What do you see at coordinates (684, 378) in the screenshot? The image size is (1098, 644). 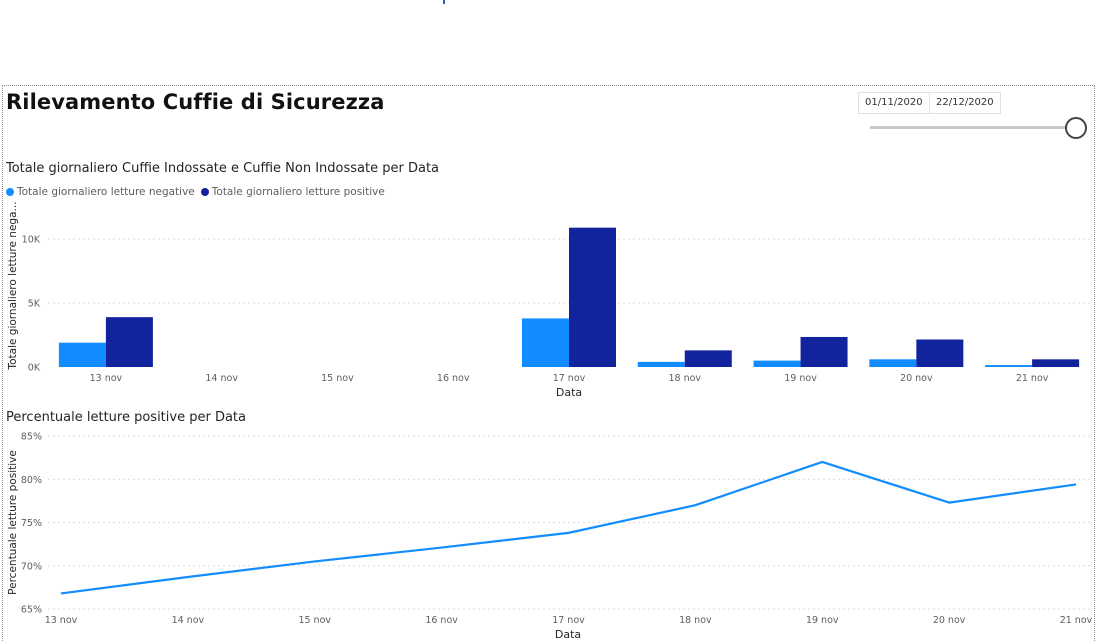 I see `bar-x-tick-label: 18 nov` at bounding box center [684, 378].